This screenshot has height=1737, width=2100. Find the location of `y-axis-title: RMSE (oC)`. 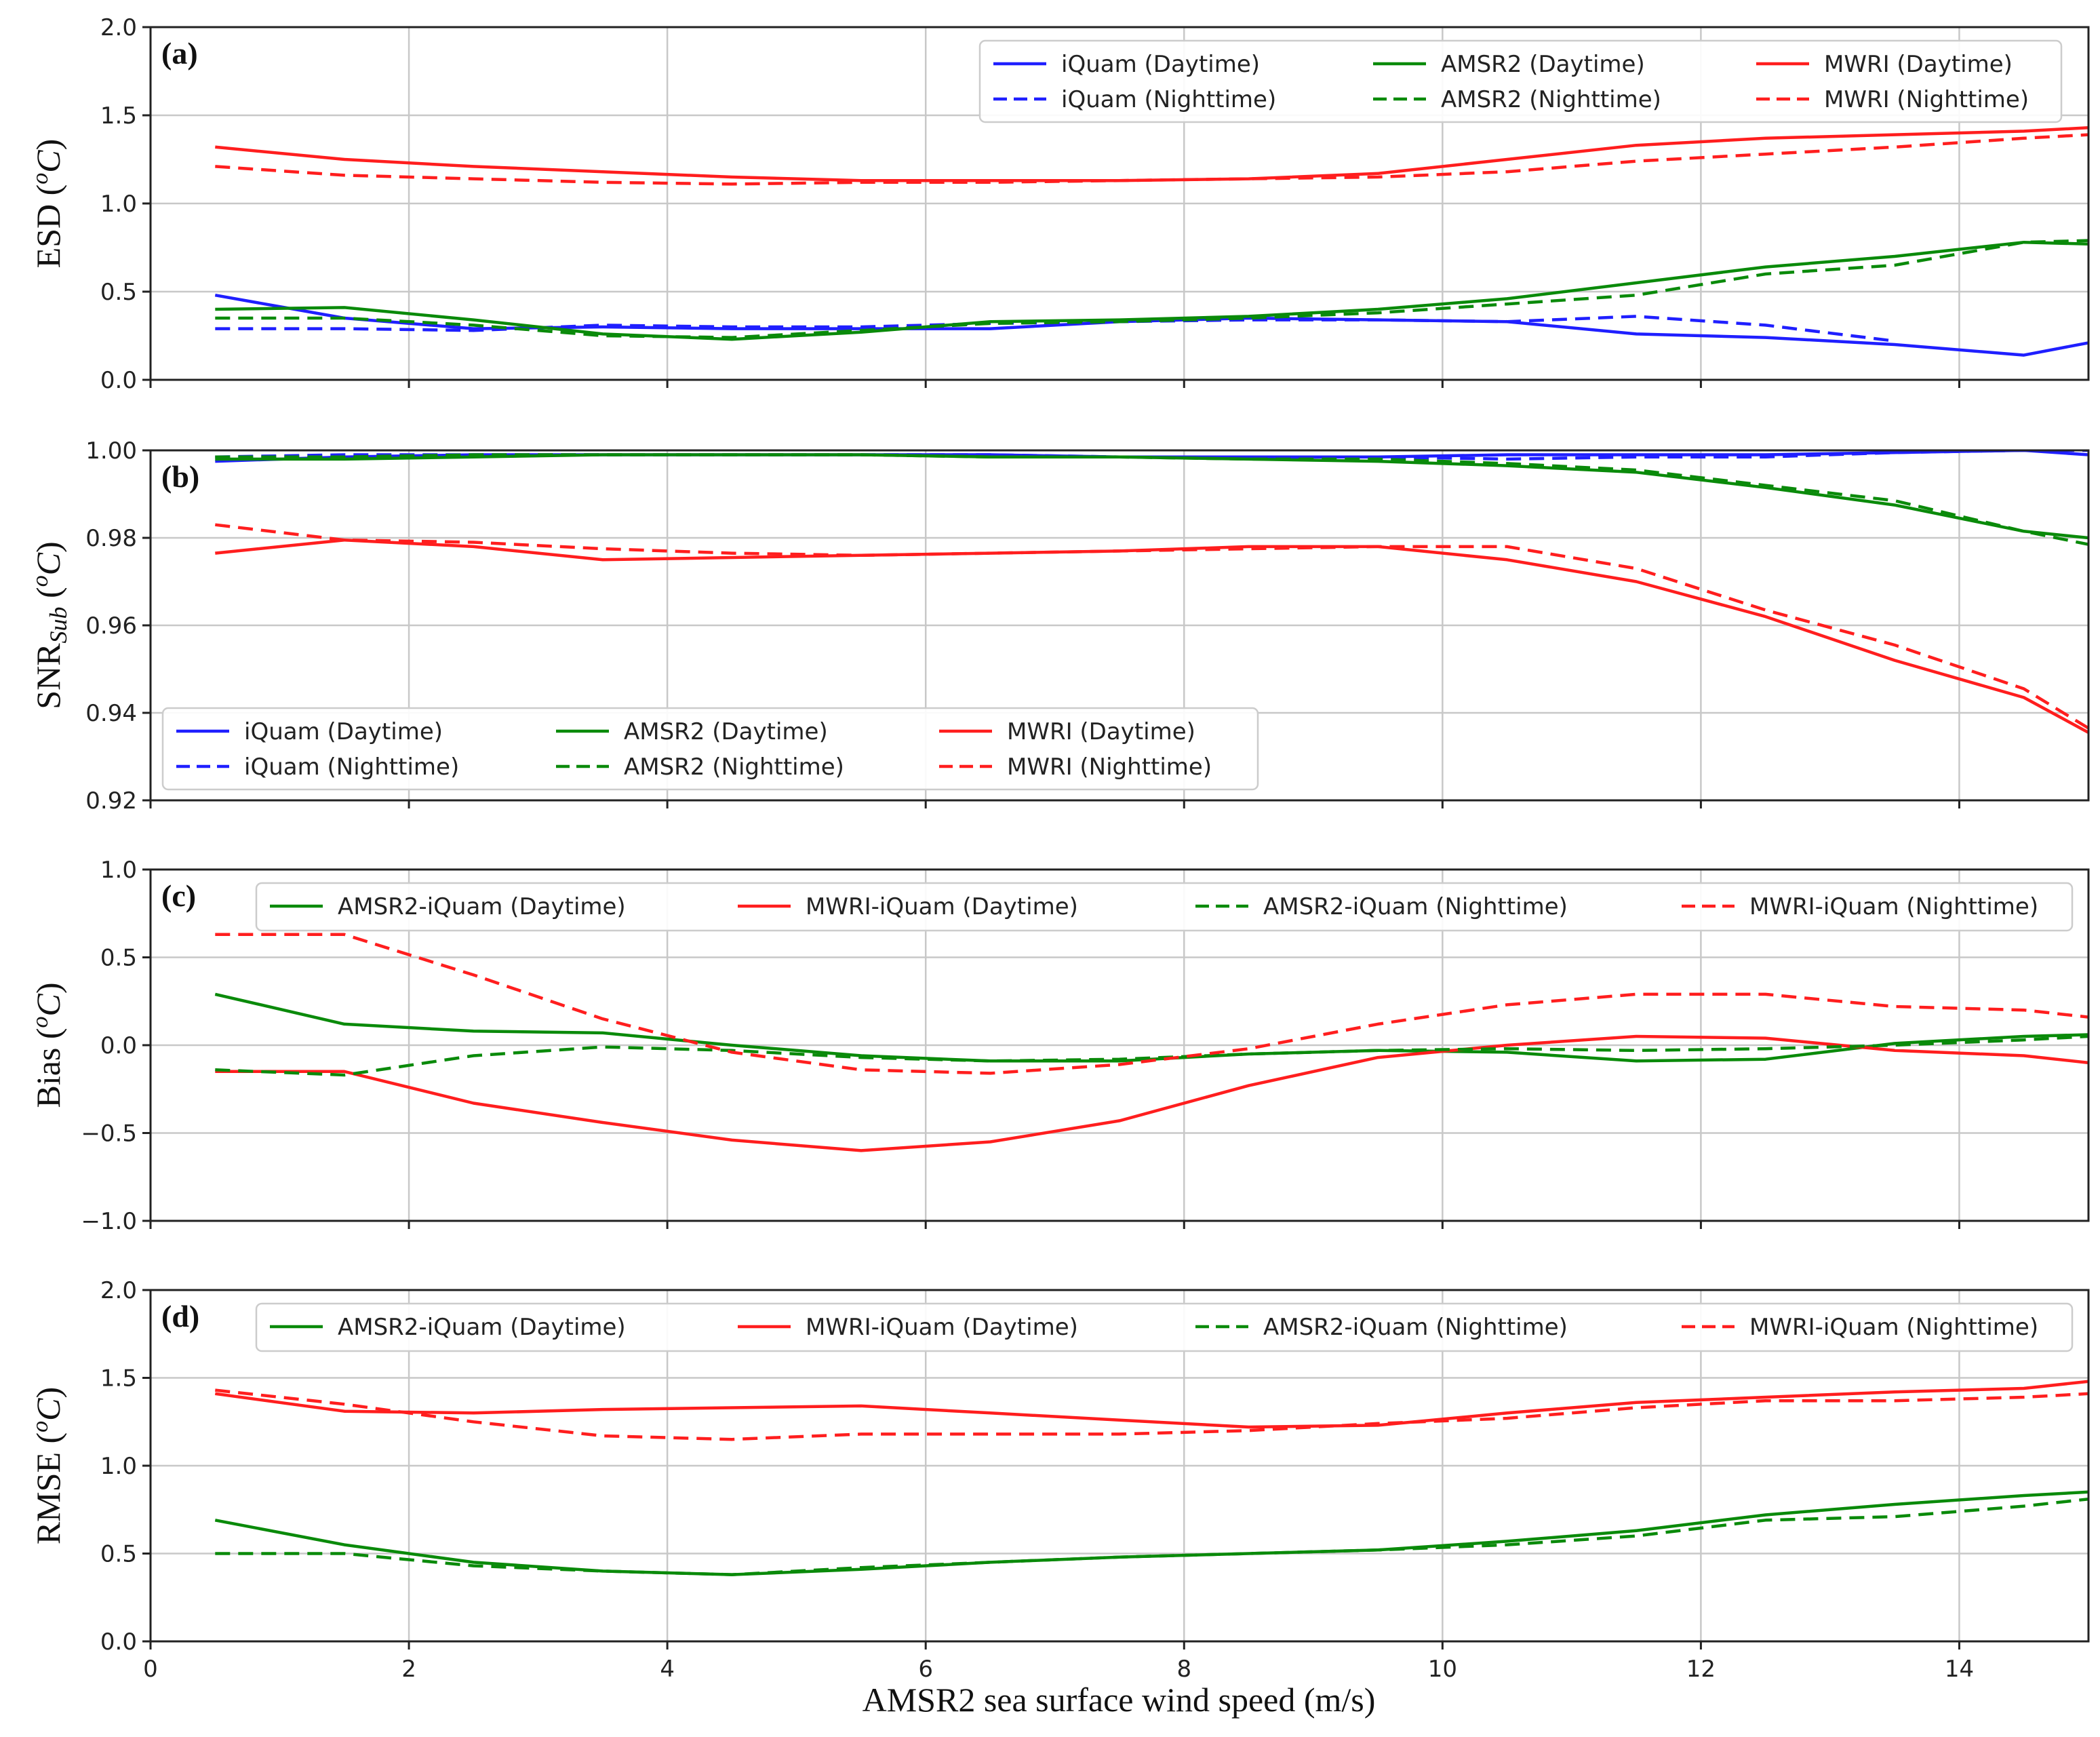

y-axis-title: RMSE (oC) is located at coordinates (47, 1465).